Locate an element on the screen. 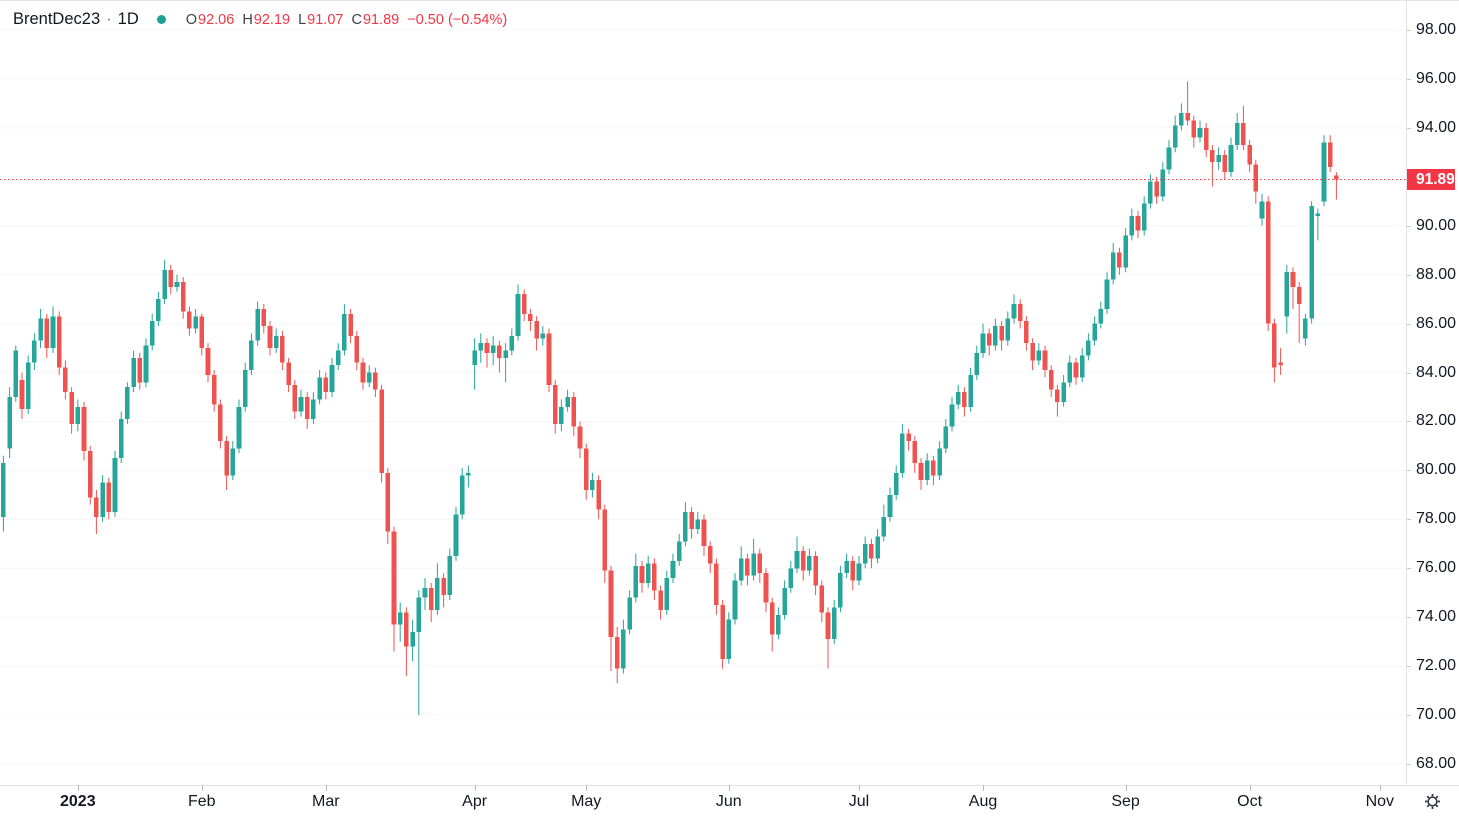  axis-settings-icon is located at coordinates (1433, 802).